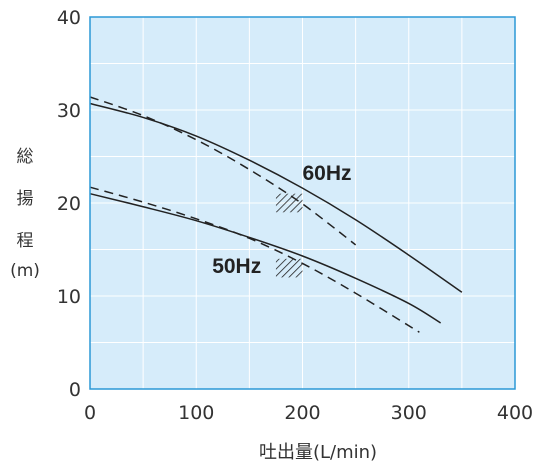  I want to click on y-axis-label-char: 揚, so click(25, 199).